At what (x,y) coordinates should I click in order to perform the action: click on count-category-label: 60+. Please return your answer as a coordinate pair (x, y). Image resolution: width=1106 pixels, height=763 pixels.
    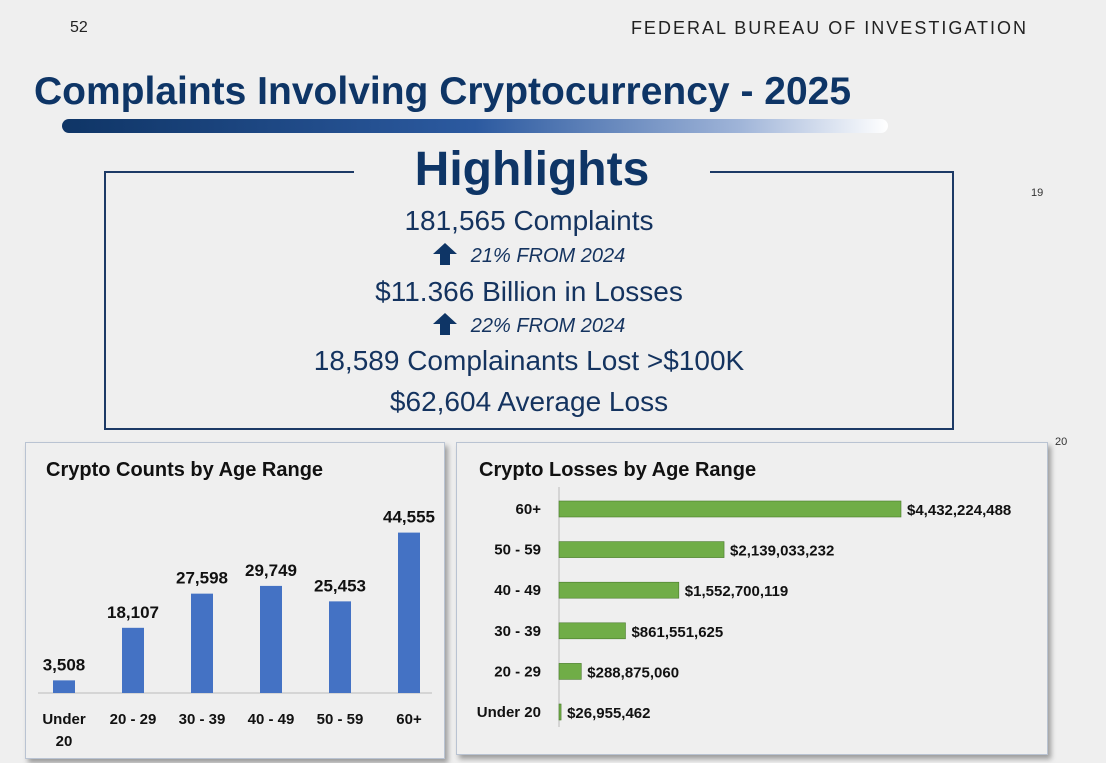
    Looking at the image, I should click on (409, 719).